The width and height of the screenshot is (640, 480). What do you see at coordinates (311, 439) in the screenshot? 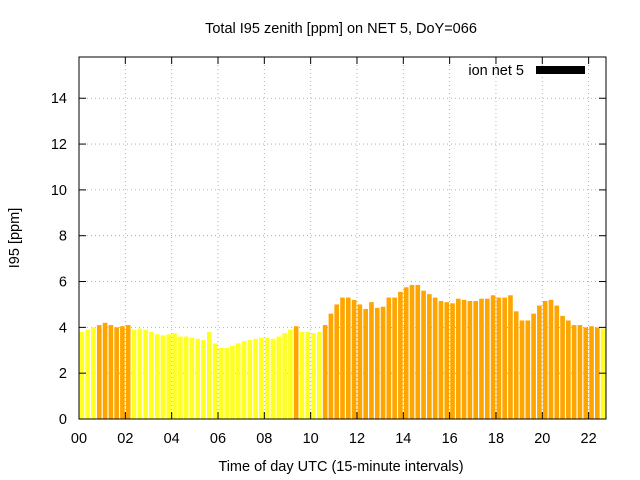
I see `x-tick-label: 10` at bounding box center [311, 439].